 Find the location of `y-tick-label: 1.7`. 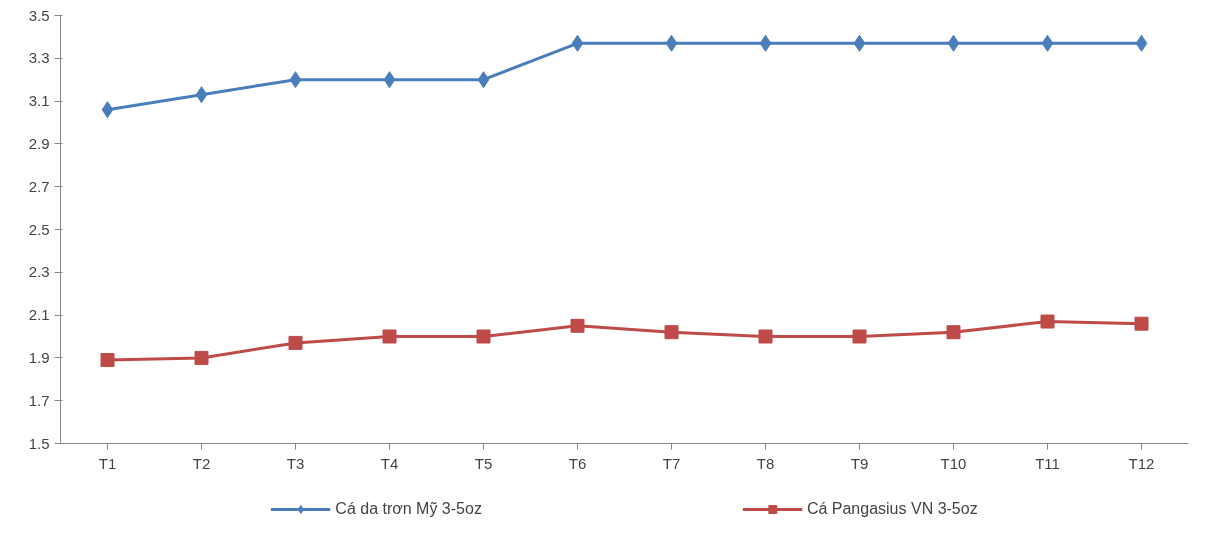

y-tick-label: 1.7 is located at coordinates (39, 400).